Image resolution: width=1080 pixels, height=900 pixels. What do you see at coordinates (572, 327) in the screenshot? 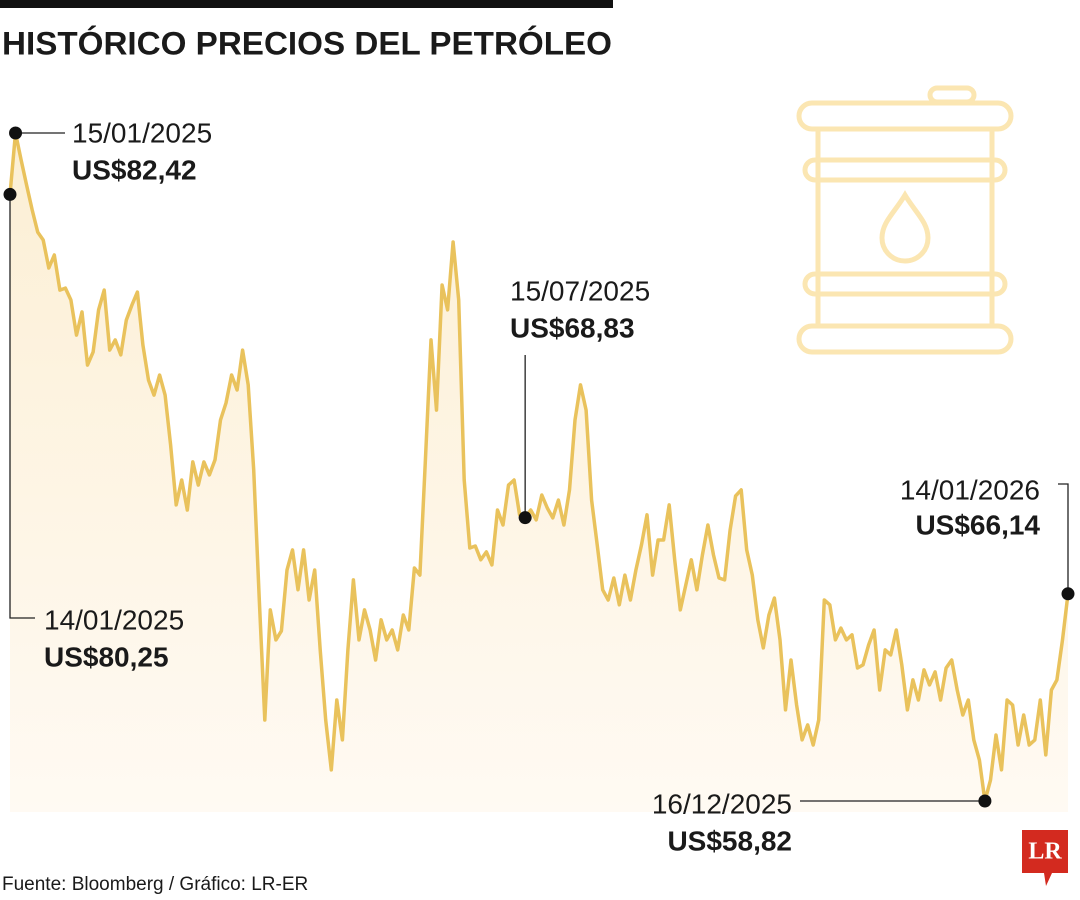
I see `annotation-value: US$68,83` at bounding box center [572, 327].